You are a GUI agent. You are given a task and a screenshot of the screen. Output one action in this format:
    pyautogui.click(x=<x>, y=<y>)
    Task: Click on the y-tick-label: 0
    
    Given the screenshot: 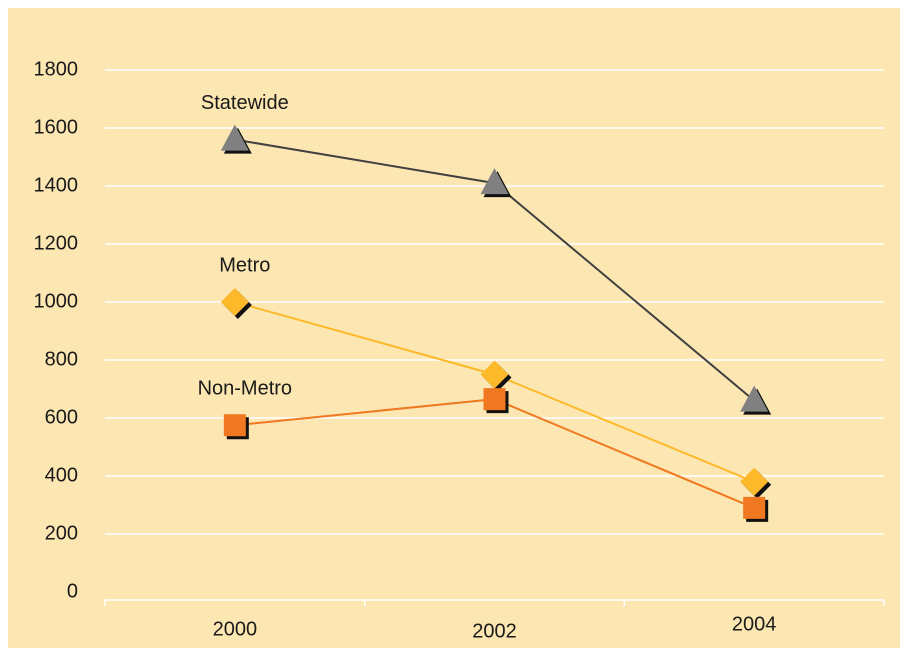 What is the action you would take?
    pyautogui.click(x=72, y=591)
    